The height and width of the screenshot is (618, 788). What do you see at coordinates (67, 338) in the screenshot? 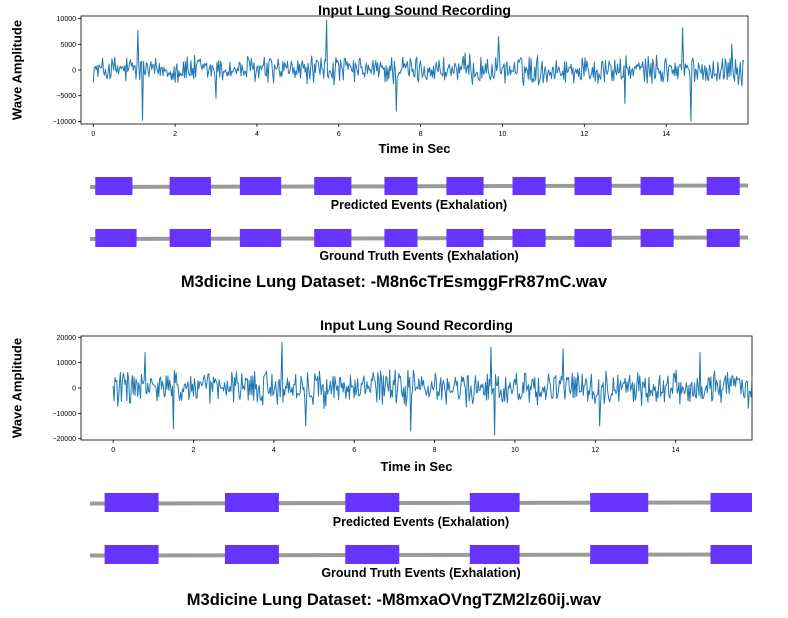
I see `y-tick-label: 20000` at bounding box center [67, 338].